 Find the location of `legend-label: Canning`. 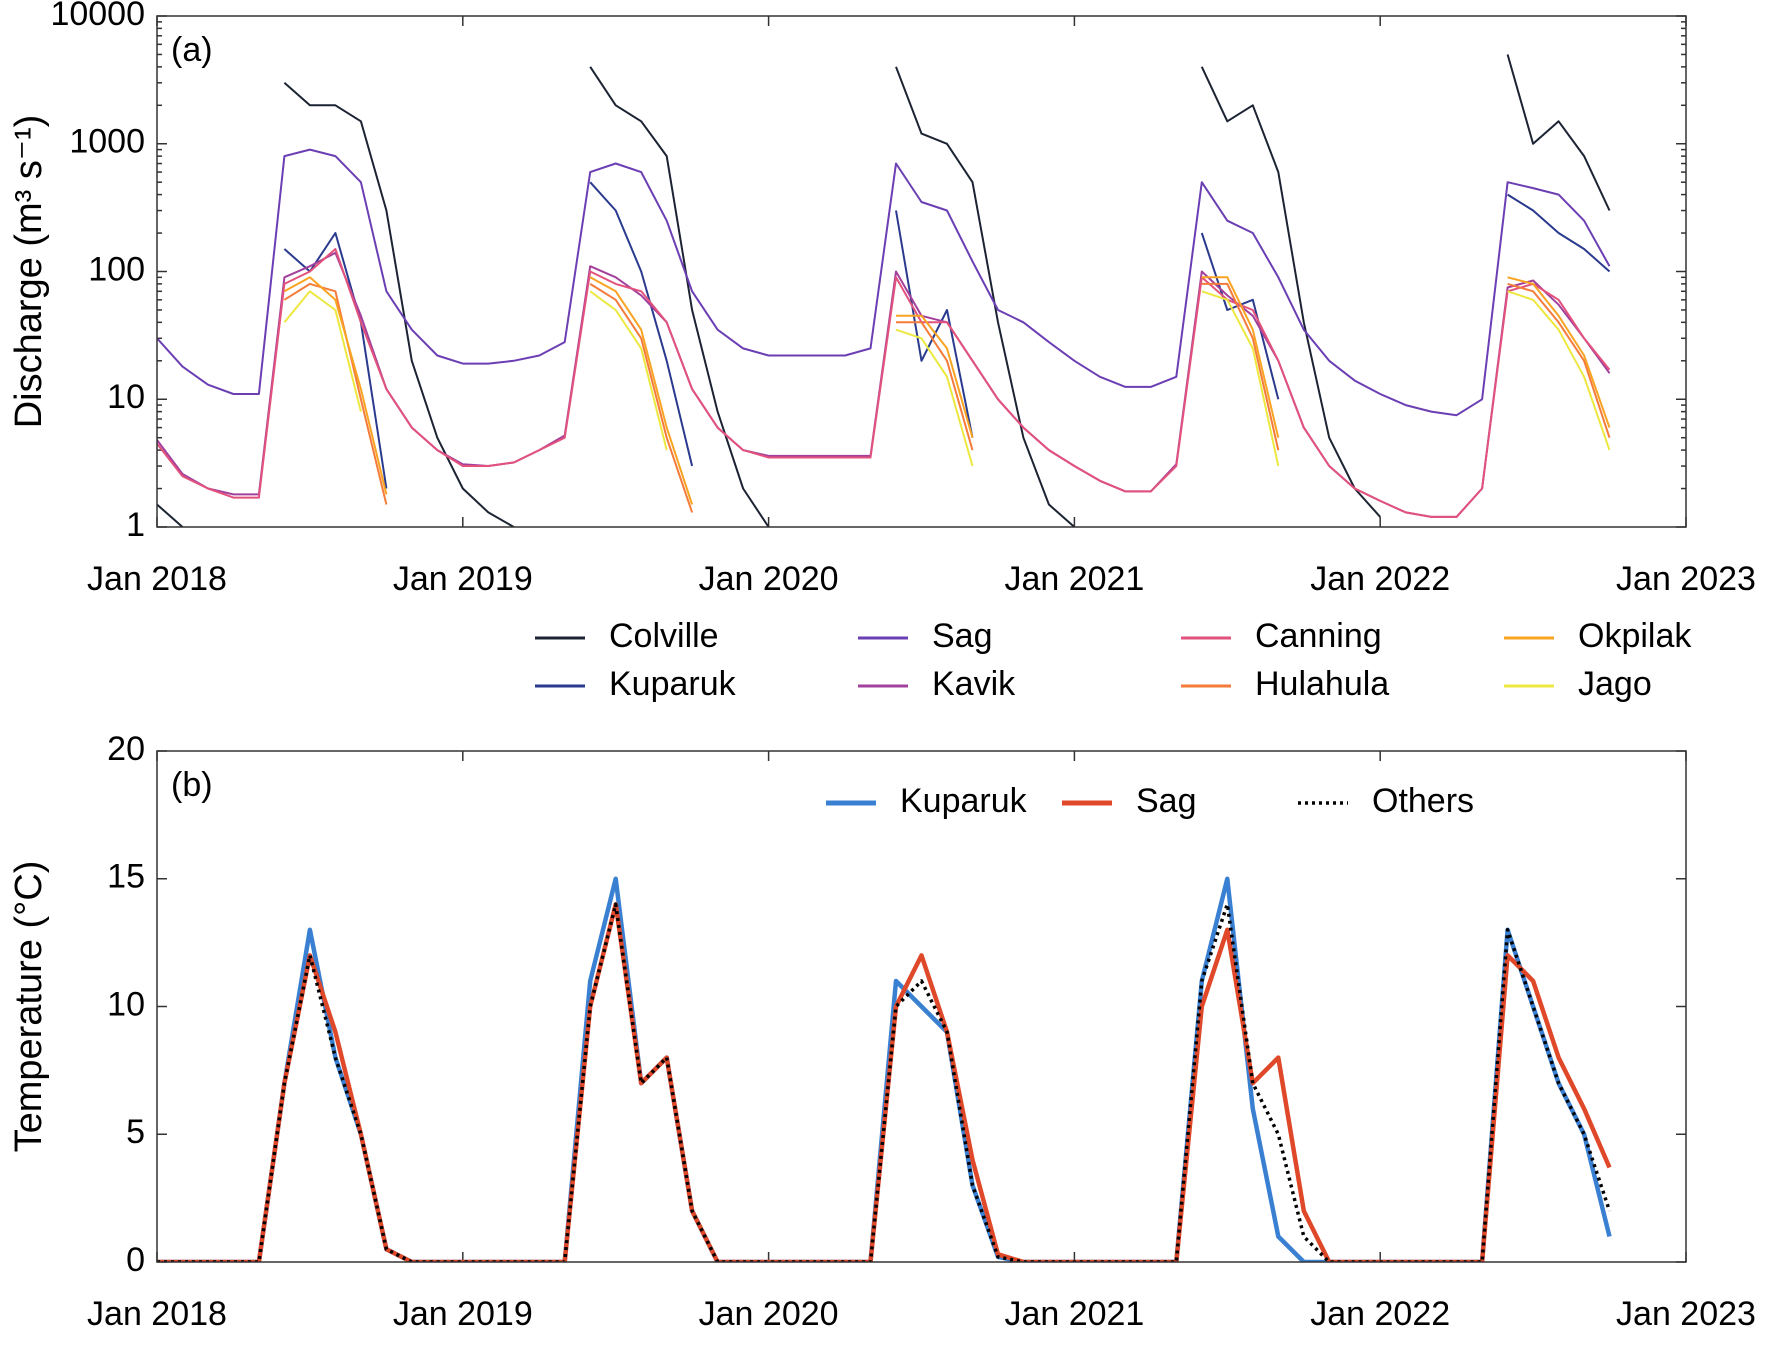

legend-label: Canning is located at coordinates (1318, 636).